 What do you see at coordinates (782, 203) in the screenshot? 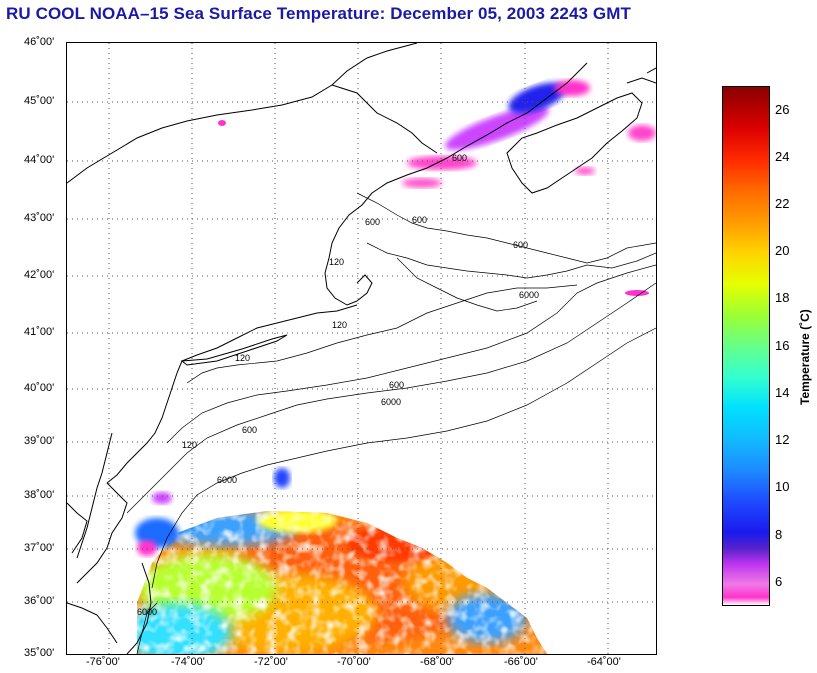
I see `colorbar-tick: 22` at bounding box center [782, 203].